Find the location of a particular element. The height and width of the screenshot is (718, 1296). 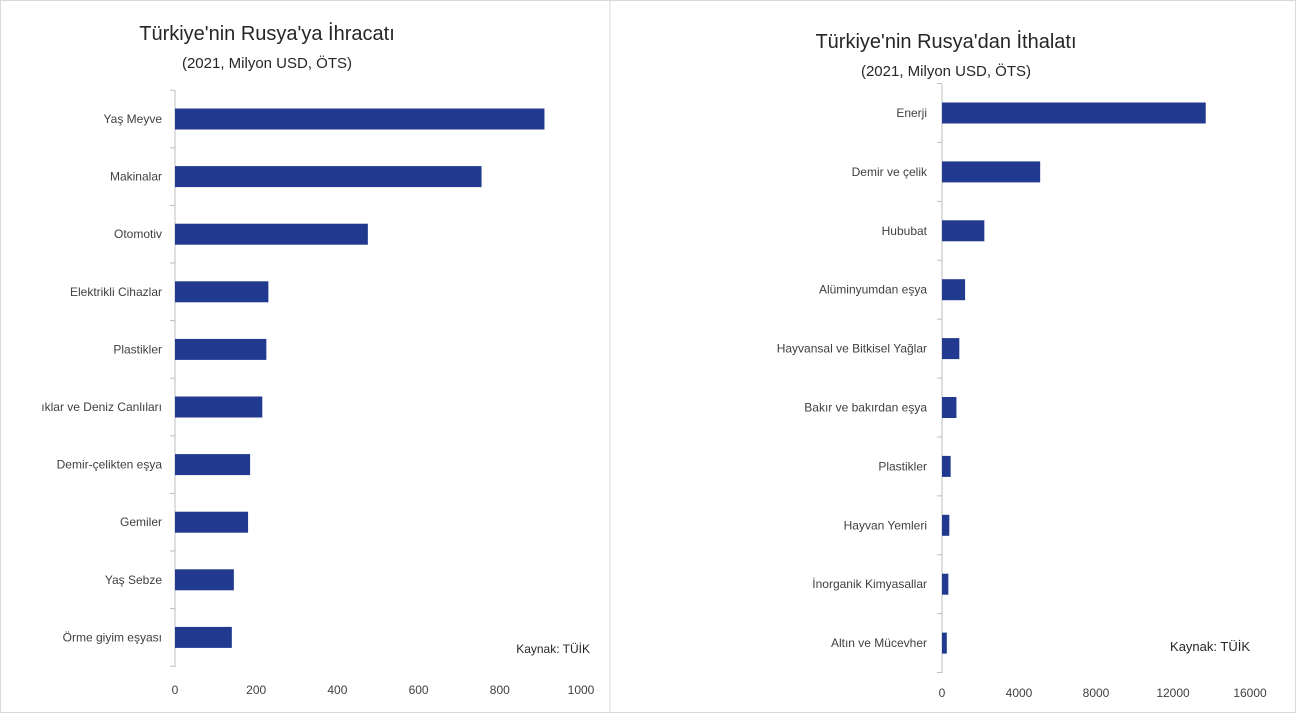

export-category-label: Gemiler is located at coordinates (141, 522).